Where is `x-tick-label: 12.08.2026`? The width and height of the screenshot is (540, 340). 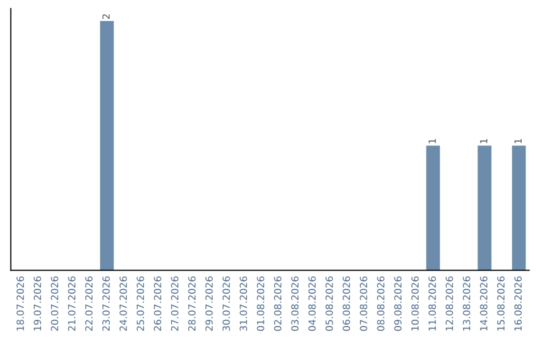
x-tick-label: 12.08.2026 is located at coordinates (450, 303).